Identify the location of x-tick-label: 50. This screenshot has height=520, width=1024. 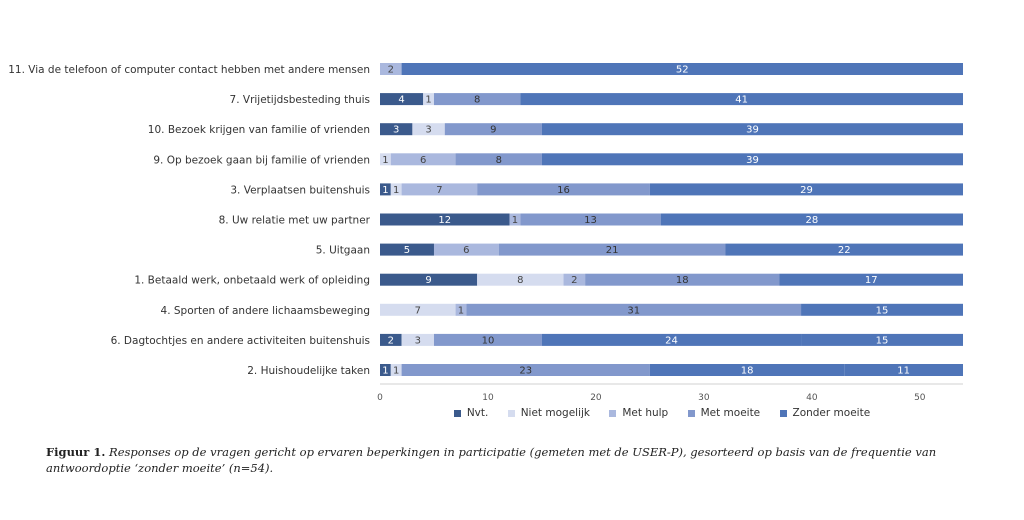
(920, 398).